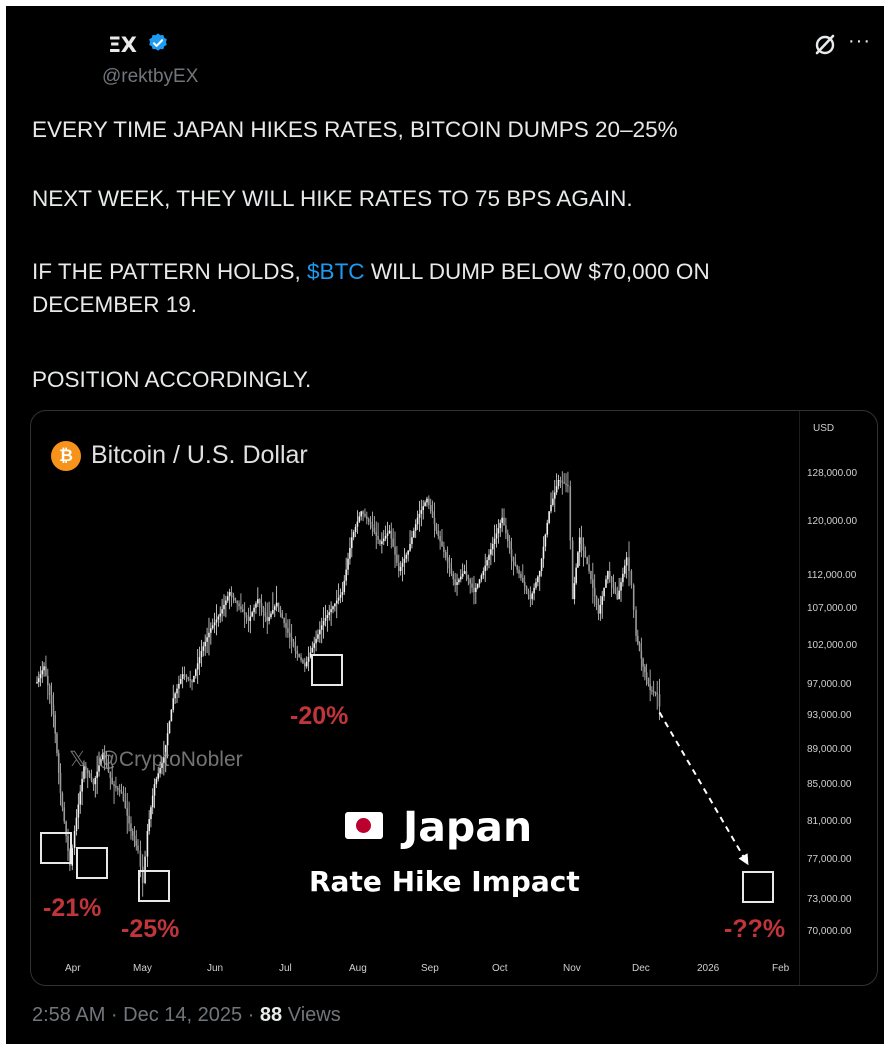 The image size is (890, 1050). Describe the element at coordinates (72, 908) in the screenshot. I see `drawdown-label: -21%` at that location.